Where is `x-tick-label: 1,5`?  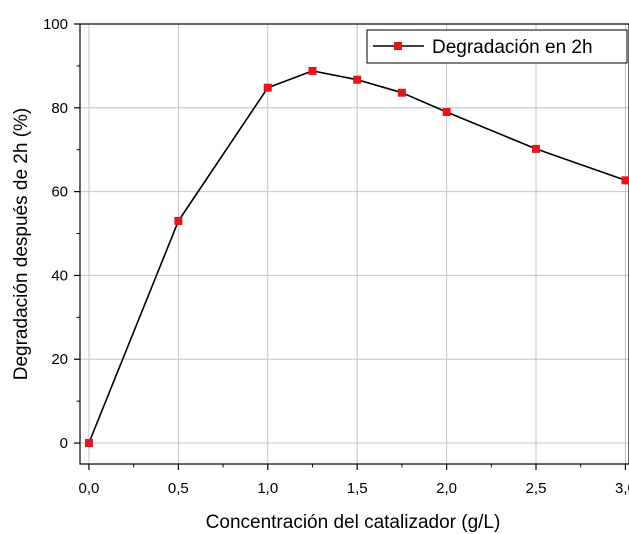
x-tick-label: 1,5 is located at coordinates (357, 488).